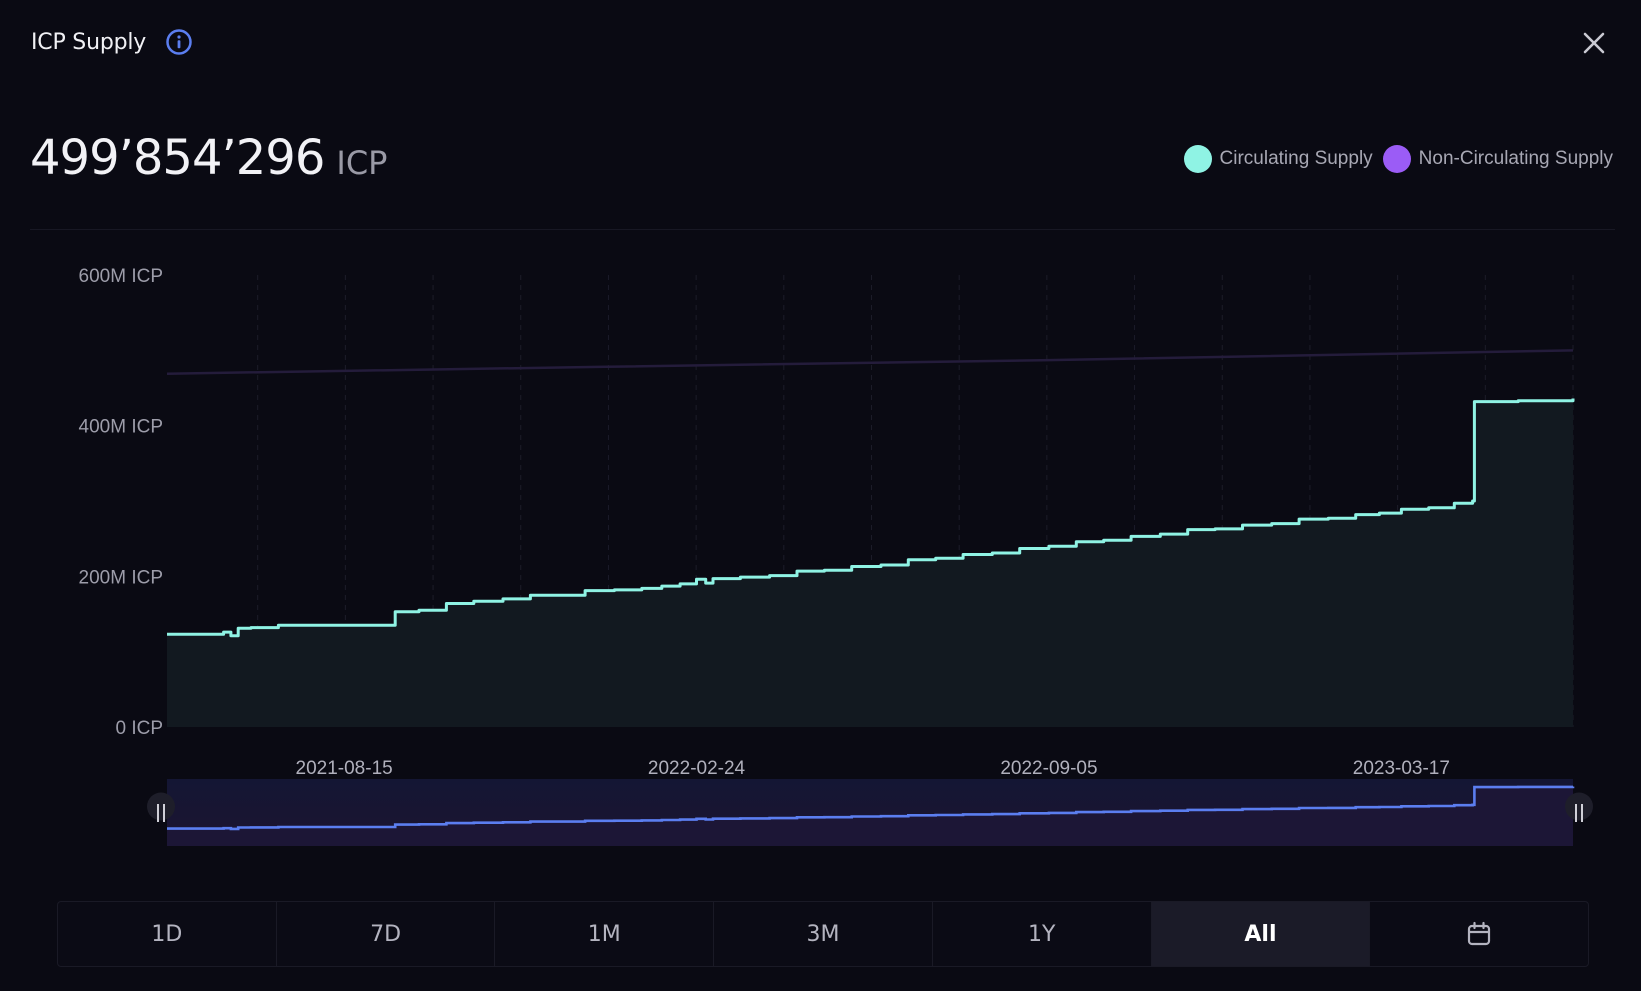  I want to click on y-tick-label: 200M ICP, so click(121, 577).